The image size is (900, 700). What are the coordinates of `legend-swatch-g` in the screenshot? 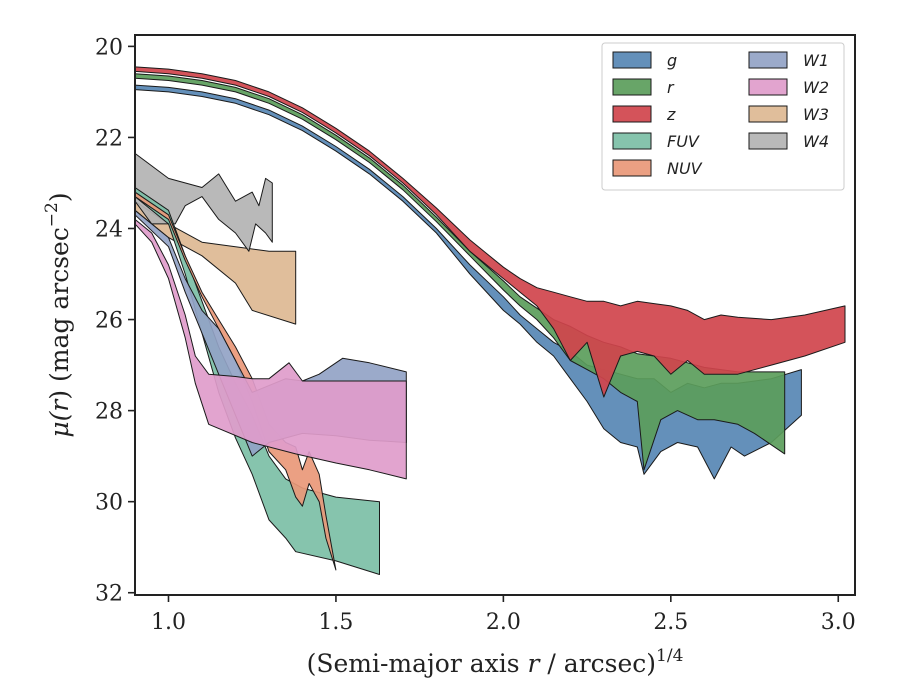 It's located at (632, 60).